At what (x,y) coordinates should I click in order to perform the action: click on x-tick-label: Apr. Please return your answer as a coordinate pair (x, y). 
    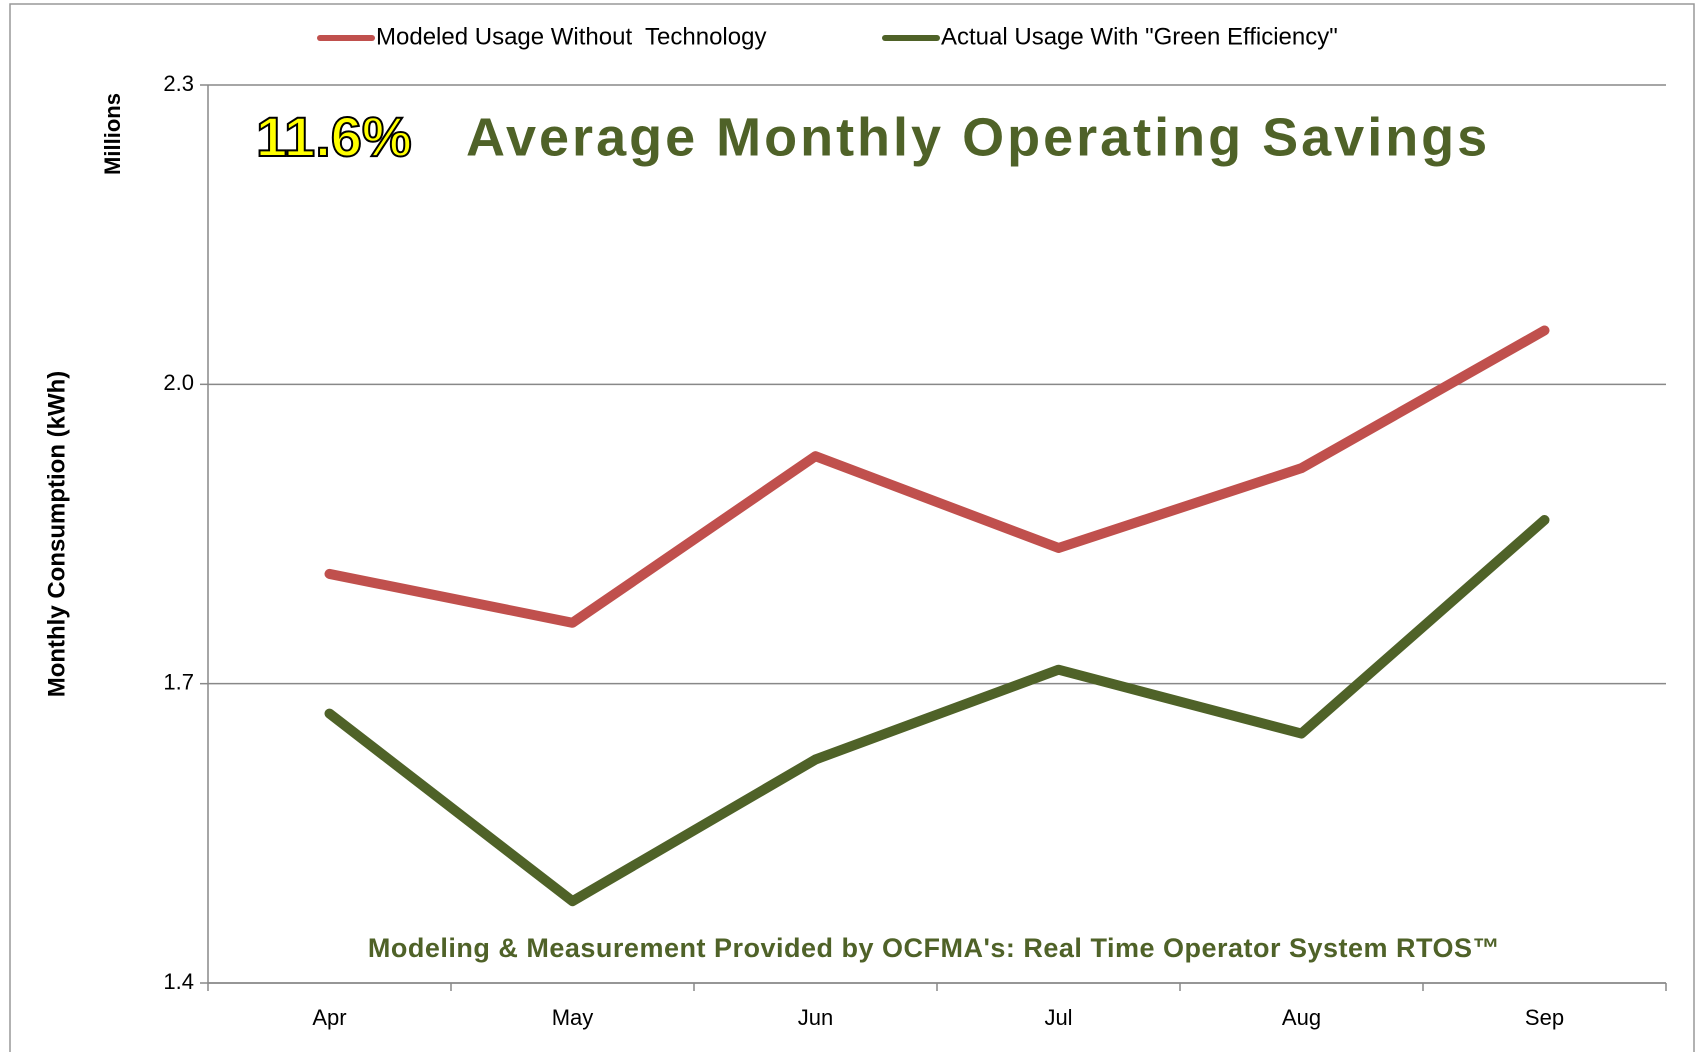
    Looking at the image, I should click on (329, 1017).